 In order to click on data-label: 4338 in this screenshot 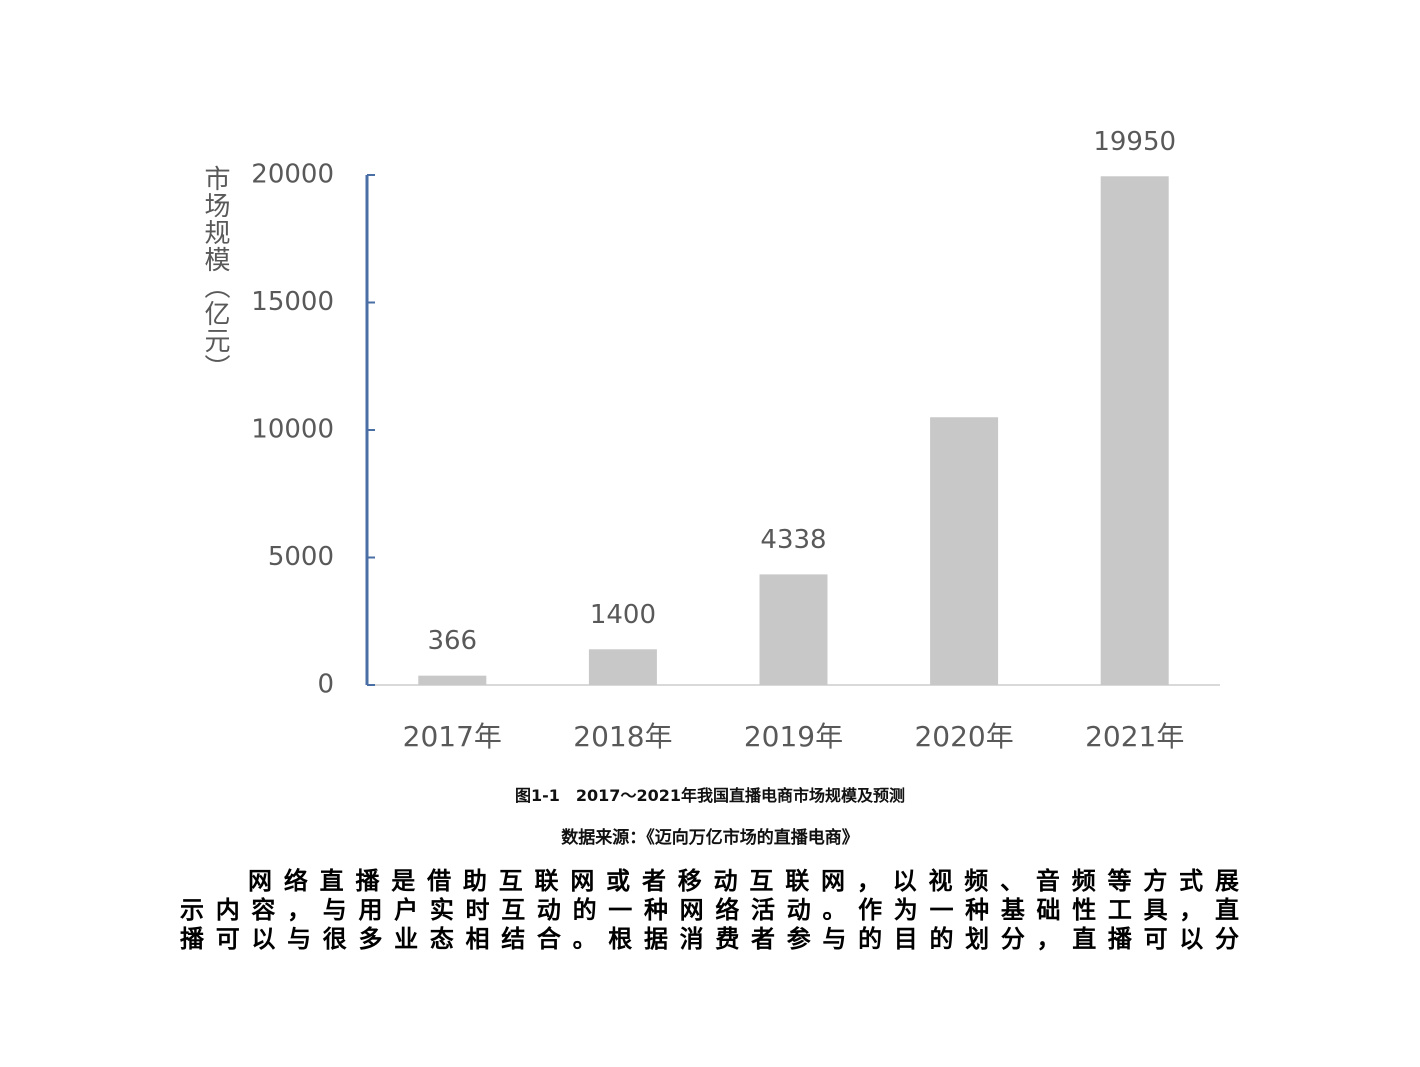, I will do `click(793, 540)`.